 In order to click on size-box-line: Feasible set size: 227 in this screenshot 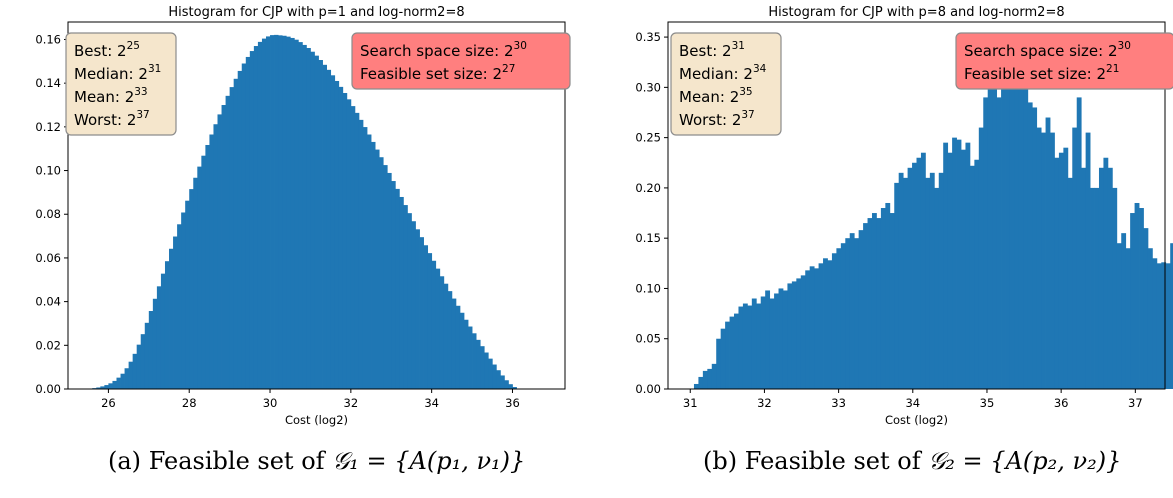, I will do `click(437, 73)`.